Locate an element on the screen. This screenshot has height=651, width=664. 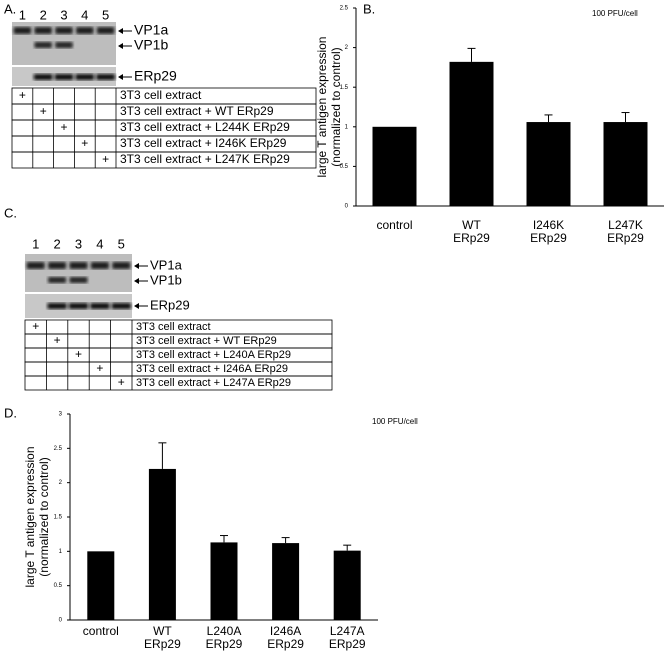
x-tick-label-line: L247A is located at coordinates (347, 631).